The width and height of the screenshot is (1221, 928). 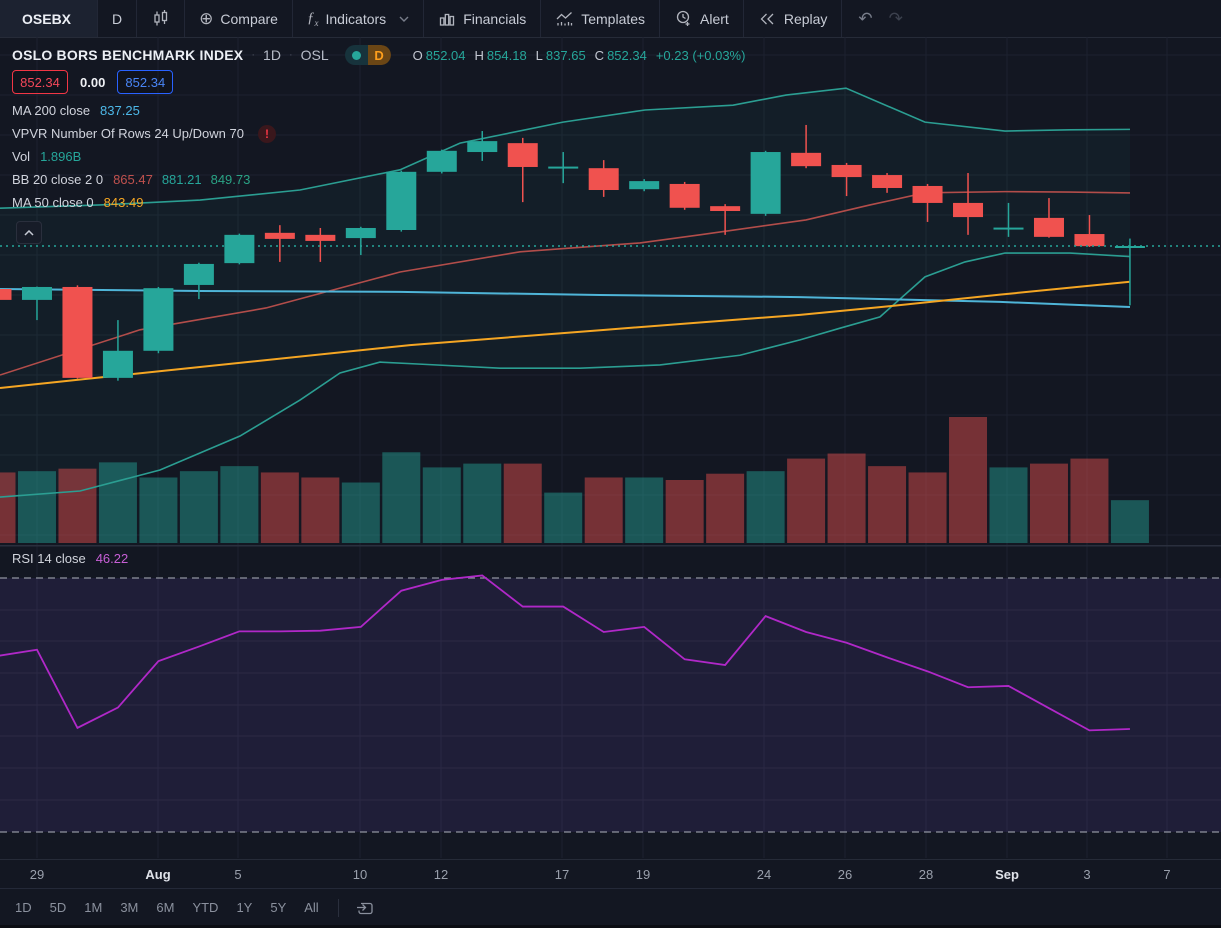 What do you see at coordinates (564, 19) in the screenshot?
I see `templates-chart-icon` at bounding box center [564, 19].